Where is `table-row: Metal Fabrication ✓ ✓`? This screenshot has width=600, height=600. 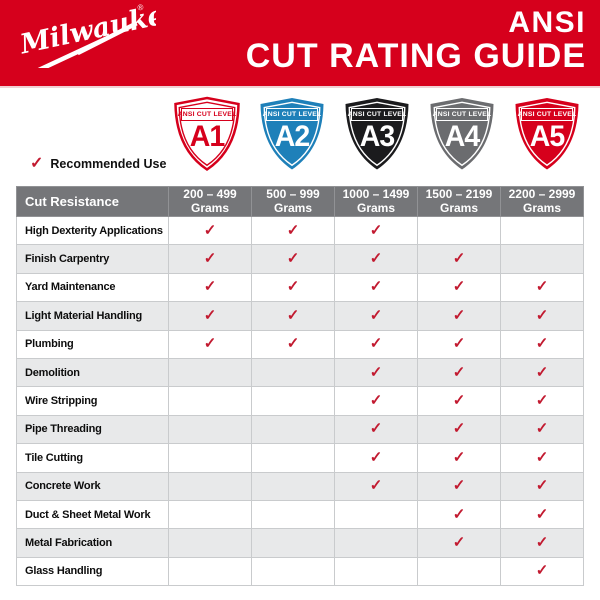 table-row: Metal Fabrication ✓ ✓ is located at coordinates (300, 543).